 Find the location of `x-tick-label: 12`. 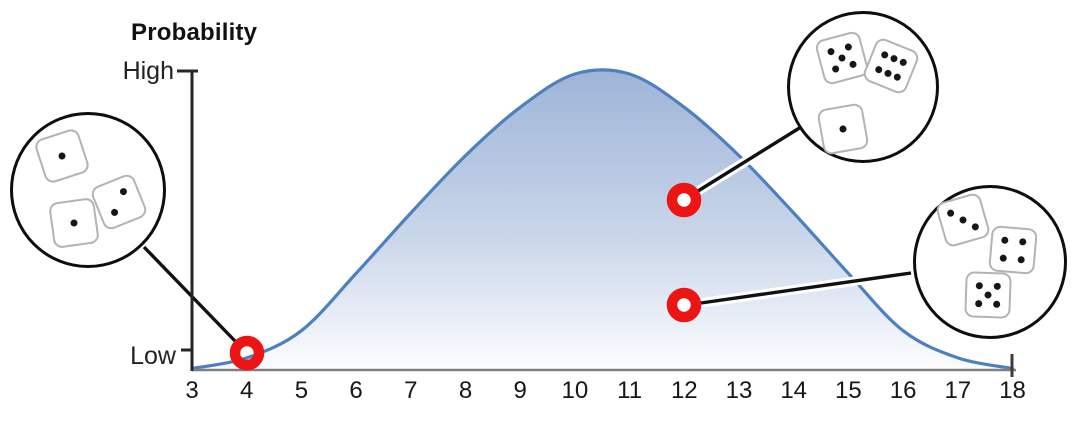

x-tick-label: 12 is located at coordinates (684, 390).